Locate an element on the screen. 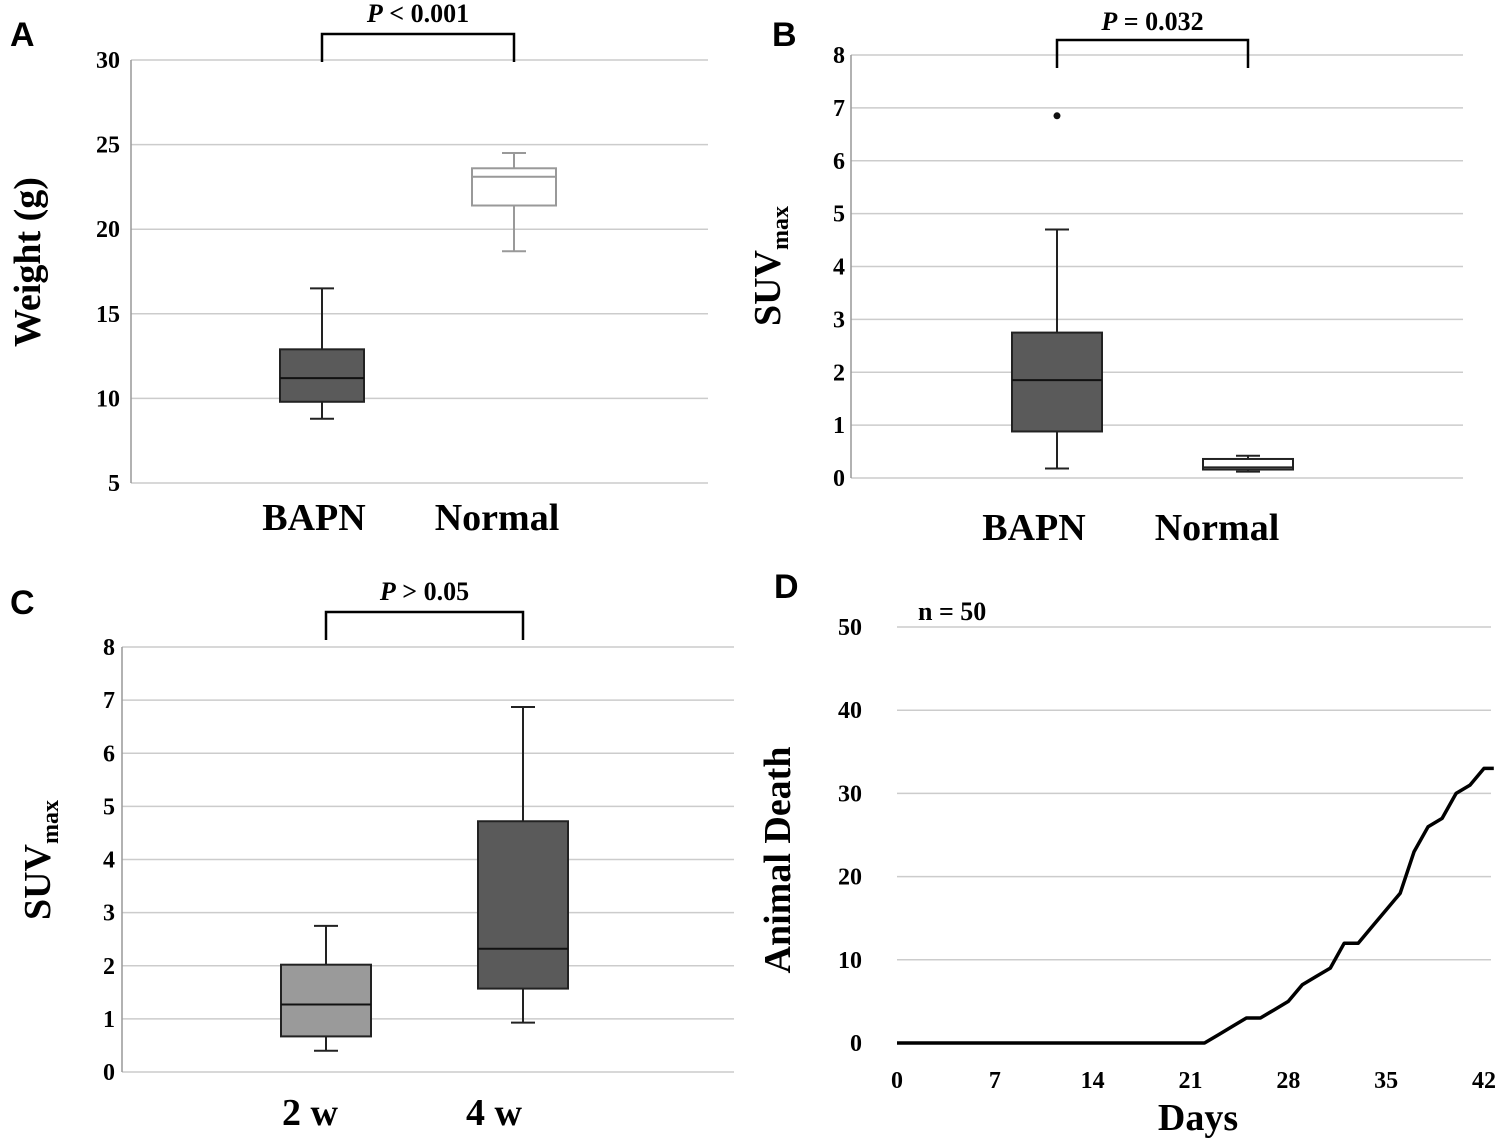 The height and width of the screenshot is (1143, 1500). x-tick-label: 28 is located at coordinates (1288, 1081).